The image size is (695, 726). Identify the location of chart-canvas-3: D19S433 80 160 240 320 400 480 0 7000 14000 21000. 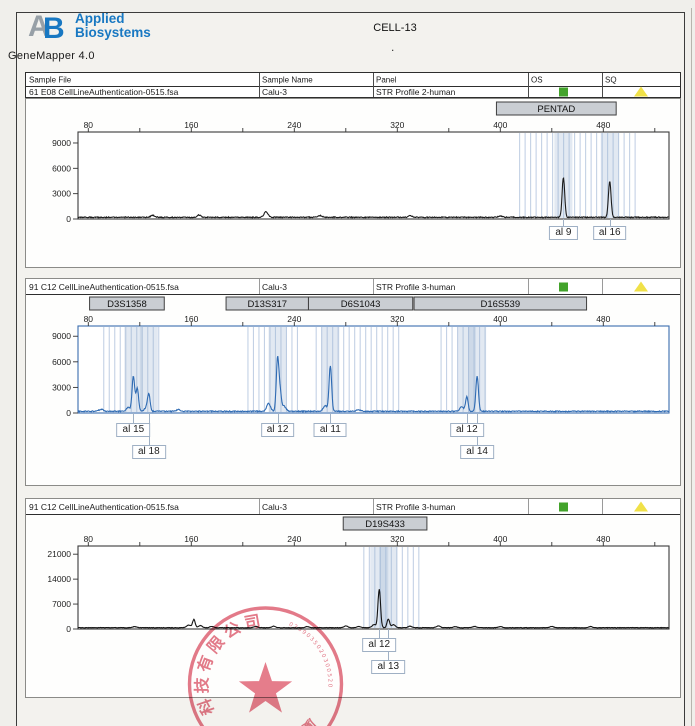
(358, 575).